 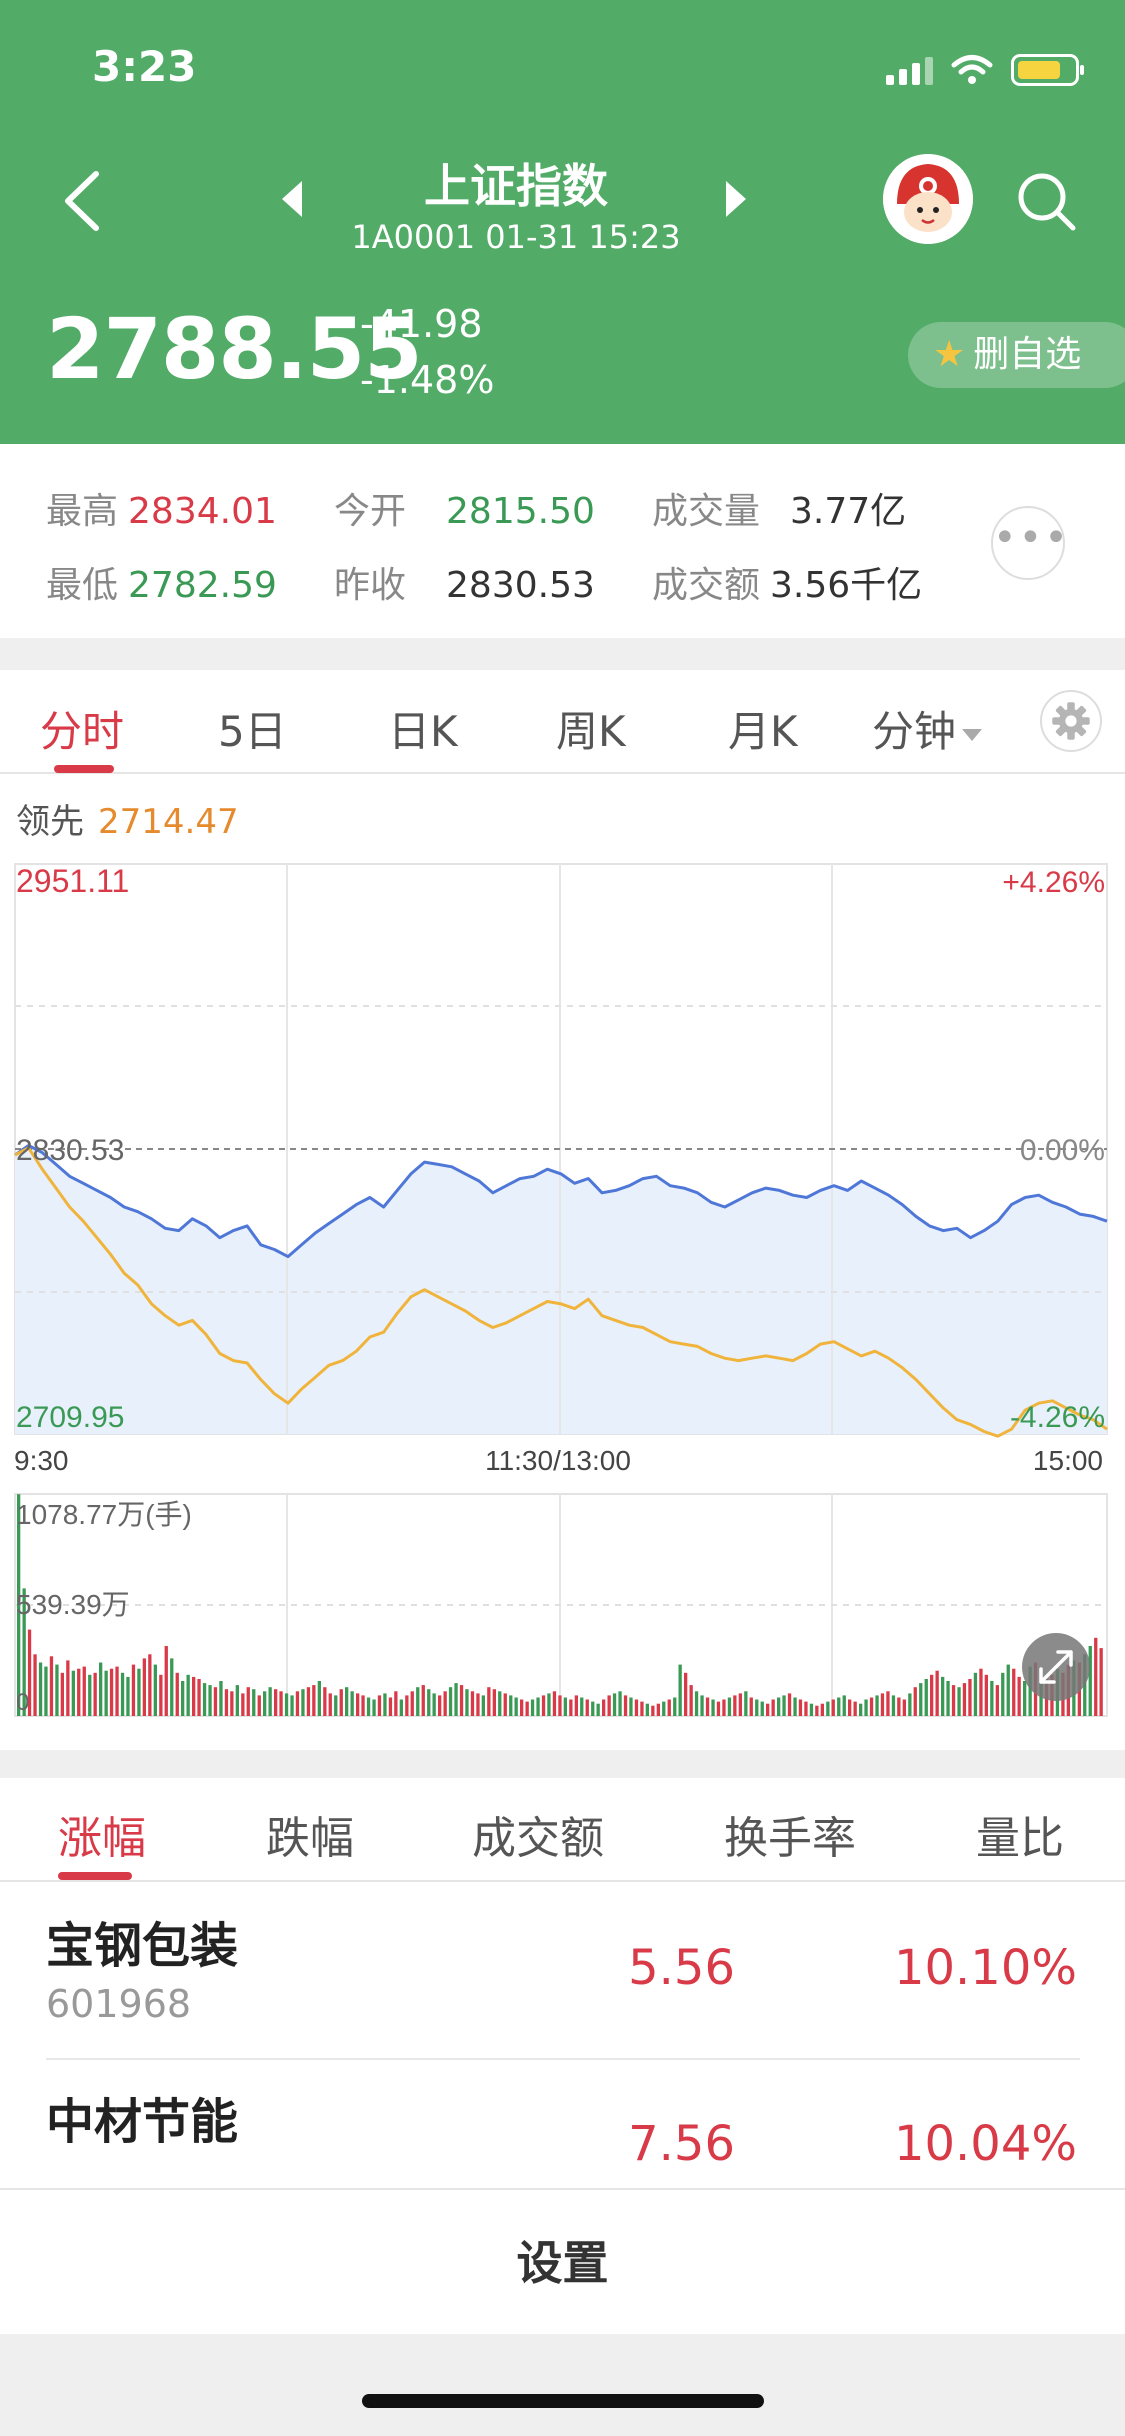 I want to click on chevron-down-icon, so click(x=972, y=734).